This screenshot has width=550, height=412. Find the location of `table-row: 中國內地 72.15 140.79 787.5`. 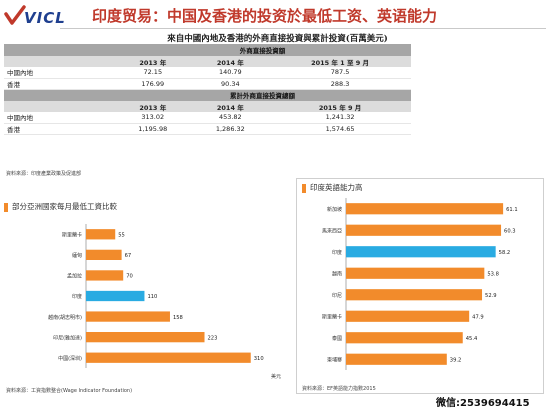

table-row: 中國內地 72.15 140.79 787.5 is located at coordinates (207, 73).